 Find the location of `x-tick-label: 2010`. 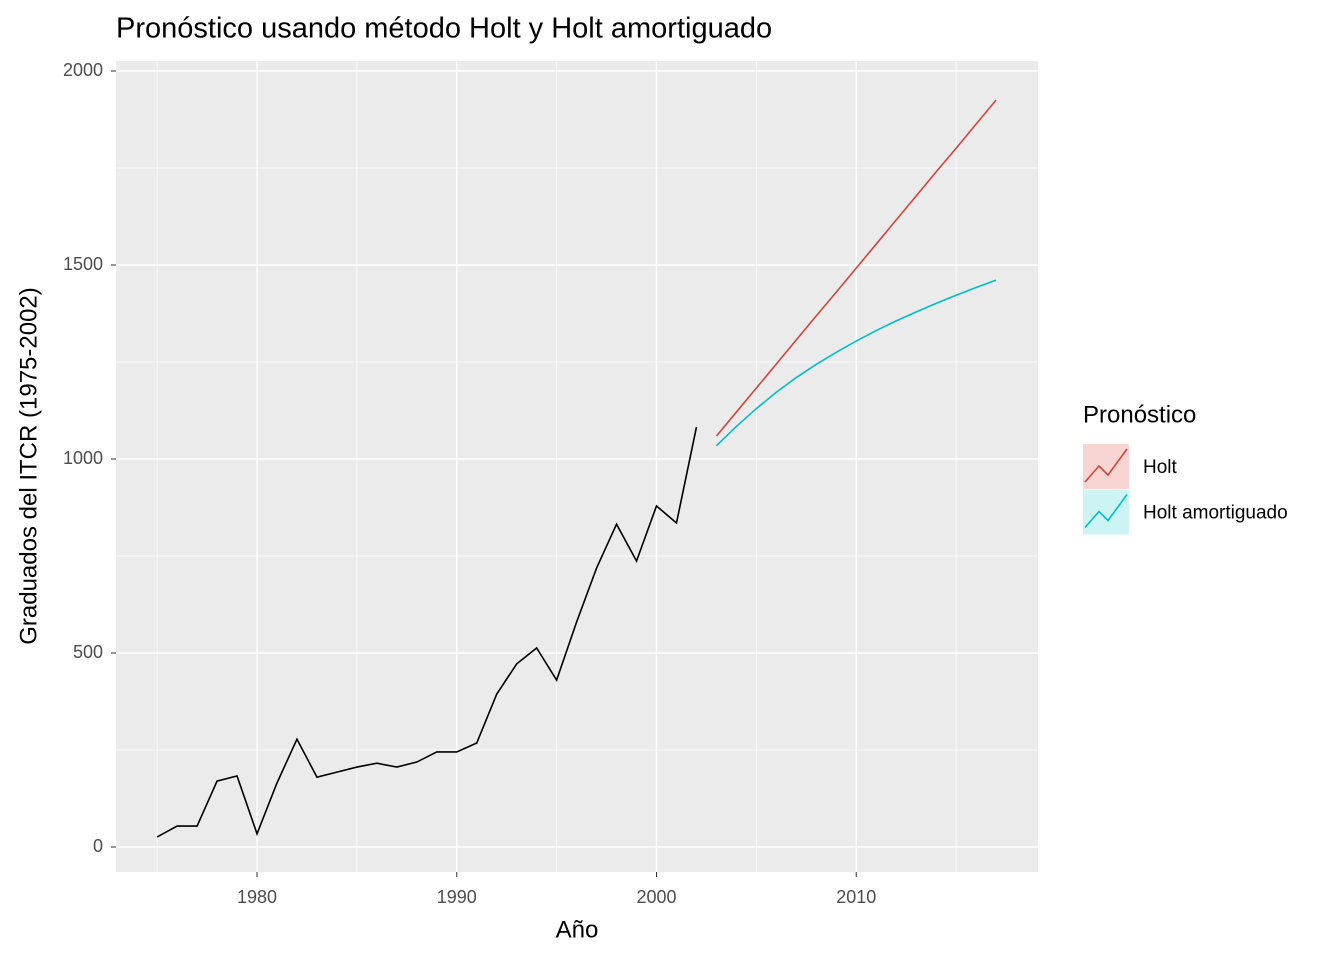

x-tick-label: 2010 is located at coordinates (856, 897).